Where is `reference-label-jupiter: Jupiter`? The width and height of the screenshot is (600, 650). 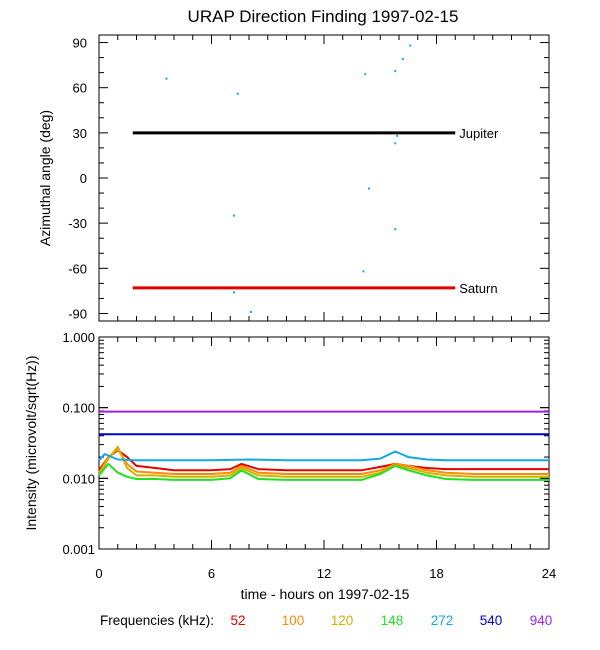 reference-label-jupiter: Jupiter is located at coordinates (479, 133).